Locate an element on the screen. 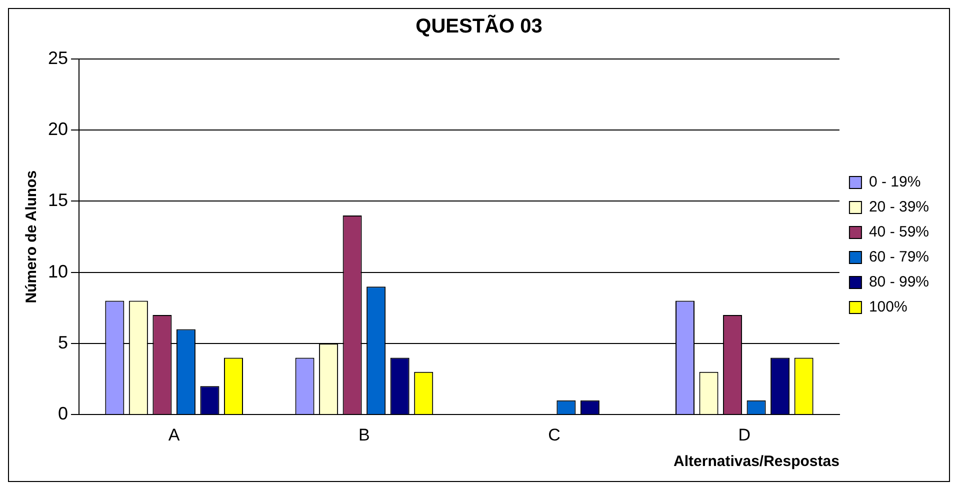  y-tick-label: 25 is located at coordinates (58, 58).